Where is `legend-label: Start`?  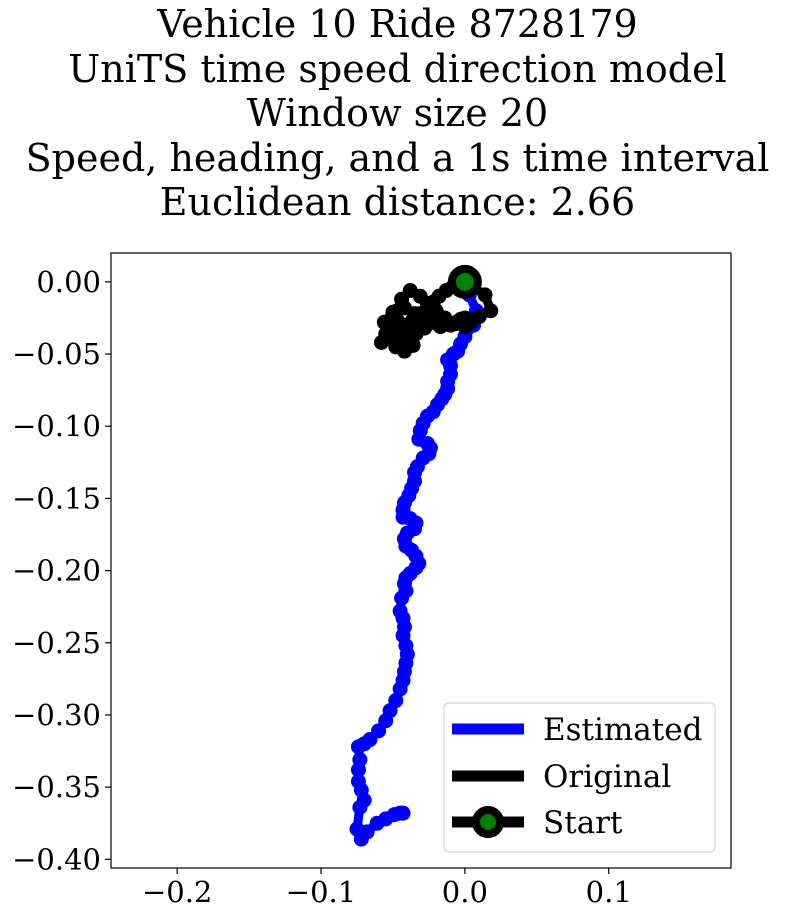 legend-label: Start is located at coordinates (583, 823).